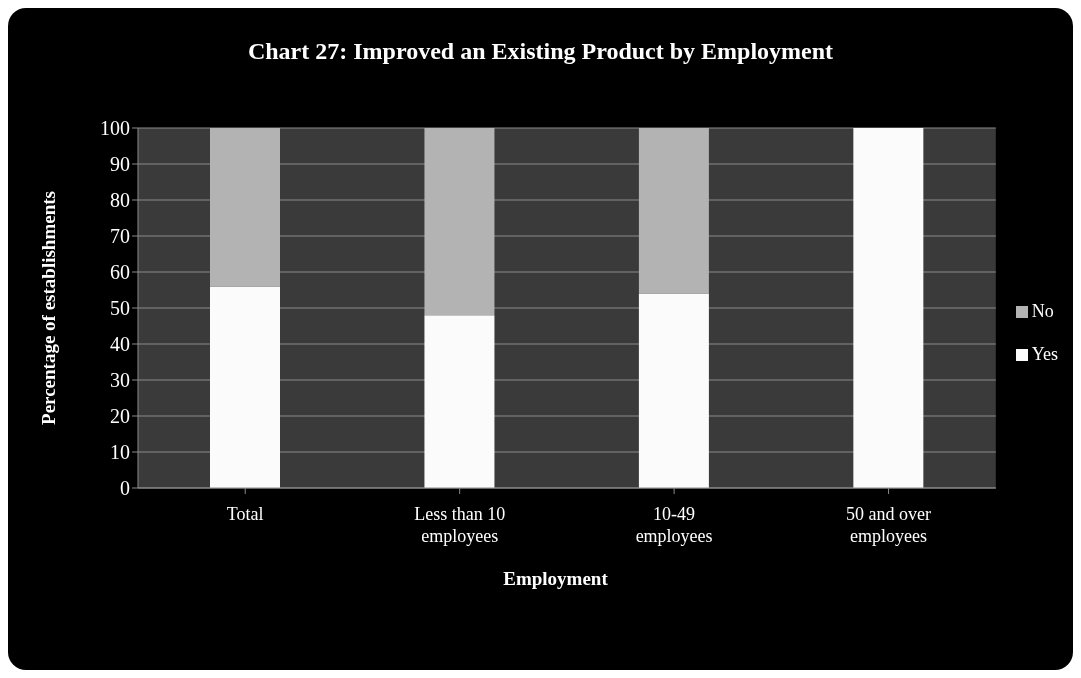 Image resolution: width=1081 pixels, height=678 pixels. I want to click on x-tick-label: Less than 10 employees, so click(460, 525).